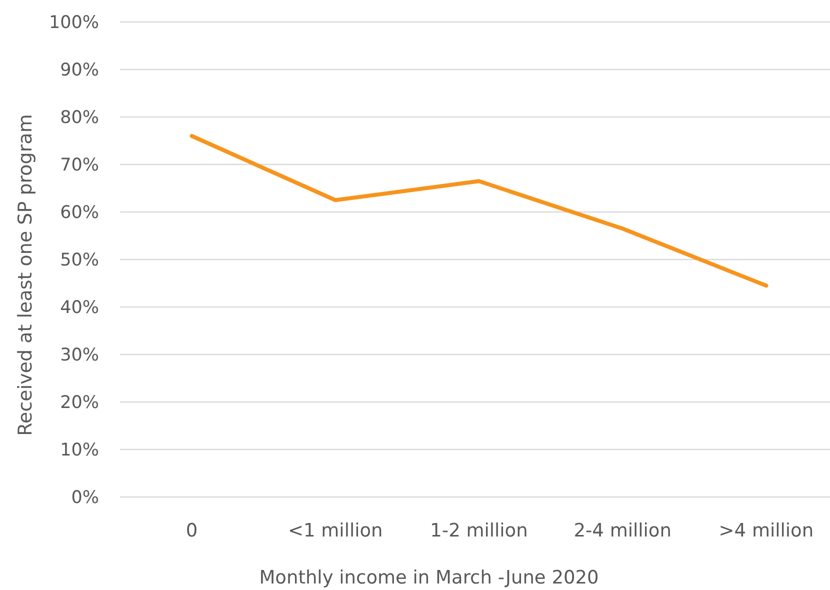 This screenshot has height=590, width=830. I want to click on y-tick-label: 80%, so click(79, 118).